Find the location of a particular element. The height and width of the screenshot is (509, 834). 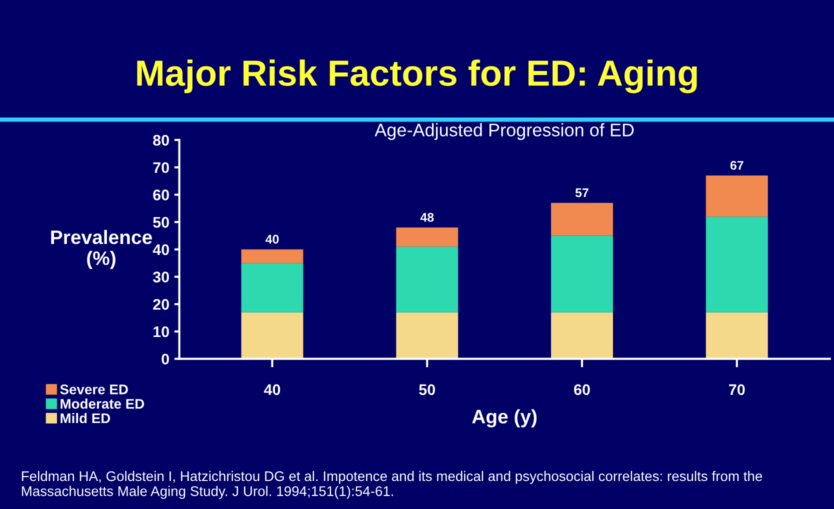

y-tick-label: 60 is located at coordinates (161, 195).